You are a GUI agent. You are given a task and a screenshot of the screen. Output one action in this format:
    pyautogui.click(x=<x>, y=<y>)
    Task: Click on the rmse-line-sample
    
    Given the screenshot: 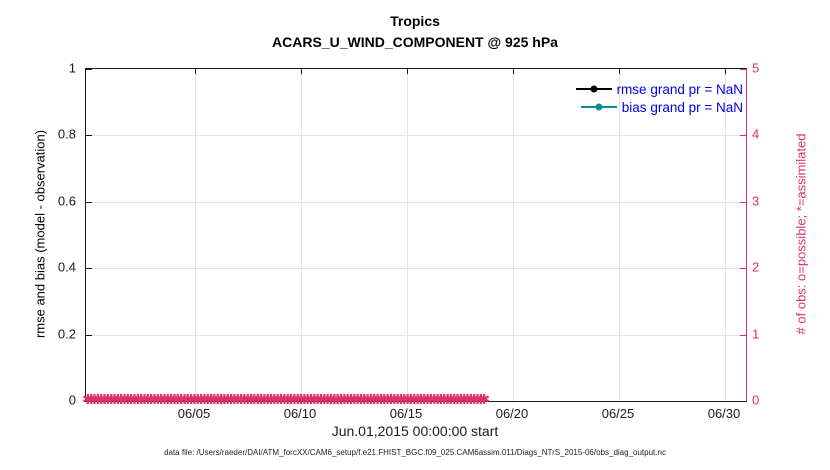 What is the action you would take?
    pyautogui.click(x=593, y=89)
    